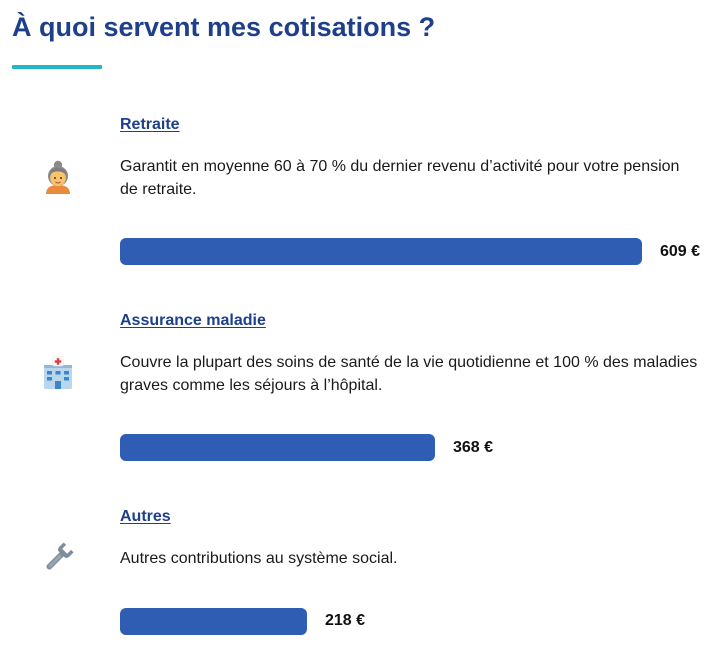 The height and width of the screenshot is (664, 720). What do you see at coordinates (277, 447) in the screenshot?
I see `amount-bar-assurance-maladie` at bounding box center [277, 447].